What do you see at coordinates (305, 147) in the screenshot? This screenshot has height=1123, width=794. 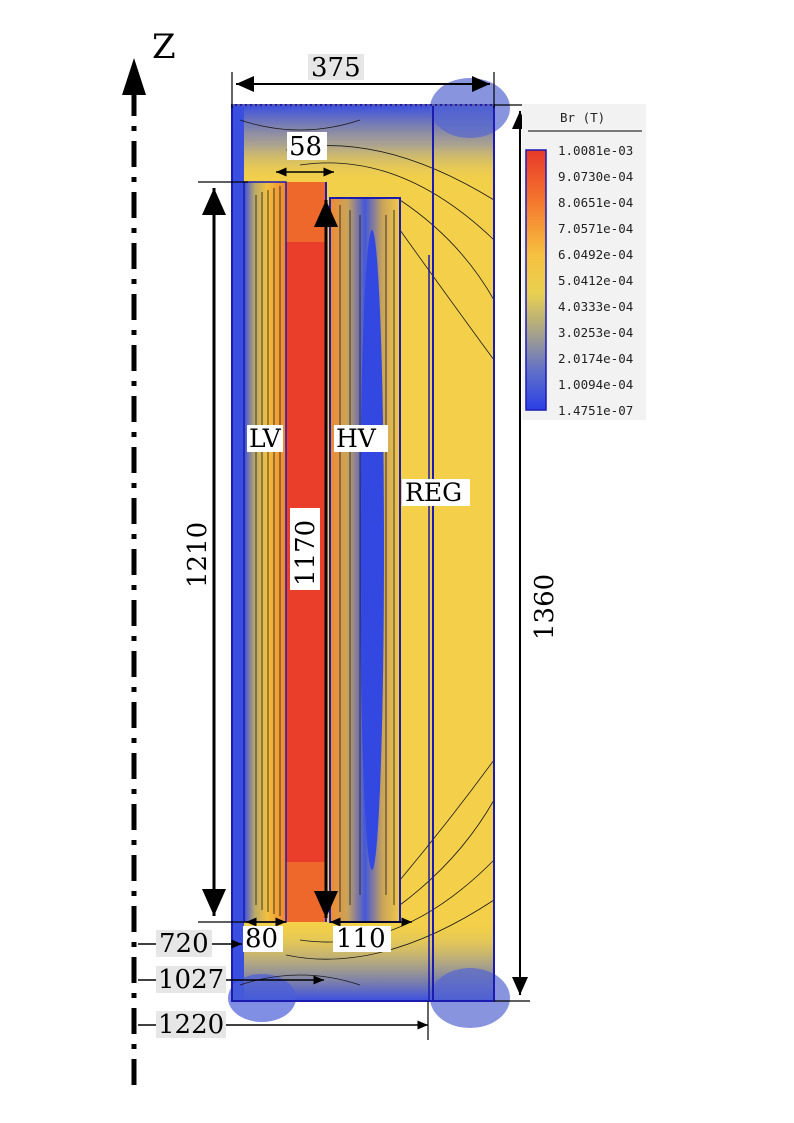 I see `dimension-label-58: 58` at bounding box center [305, 147].